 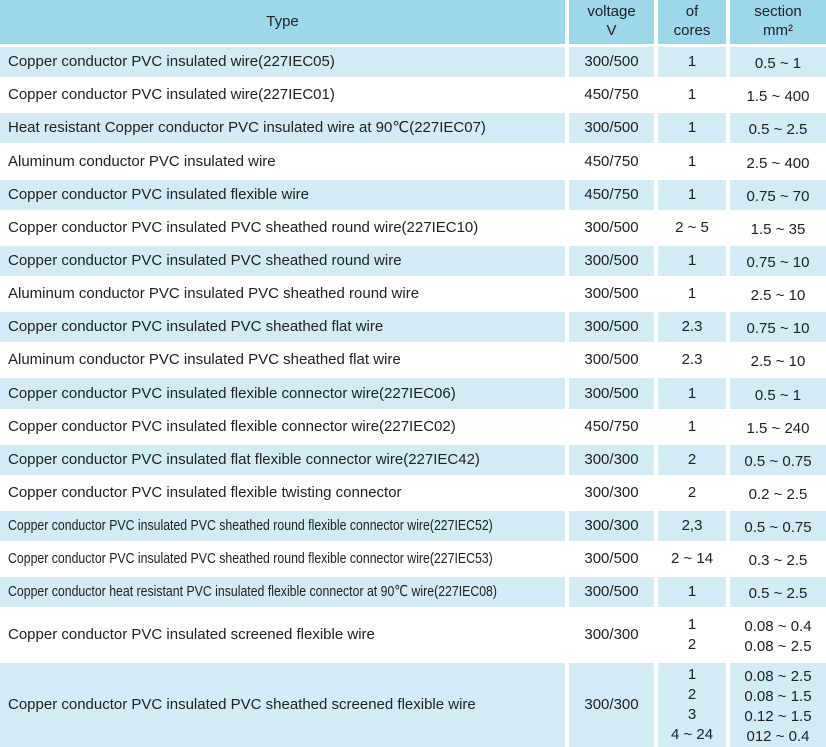 I want to click on section-cell: 0.5 ~ 1, so click(x=778, y=64).